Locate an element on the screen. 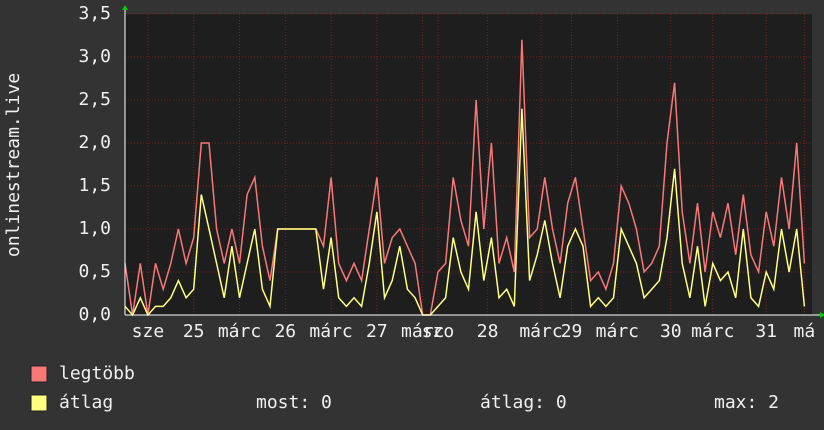 The image size is (824, 430). x-tick-label: szo is located at coordinates (438, 331).